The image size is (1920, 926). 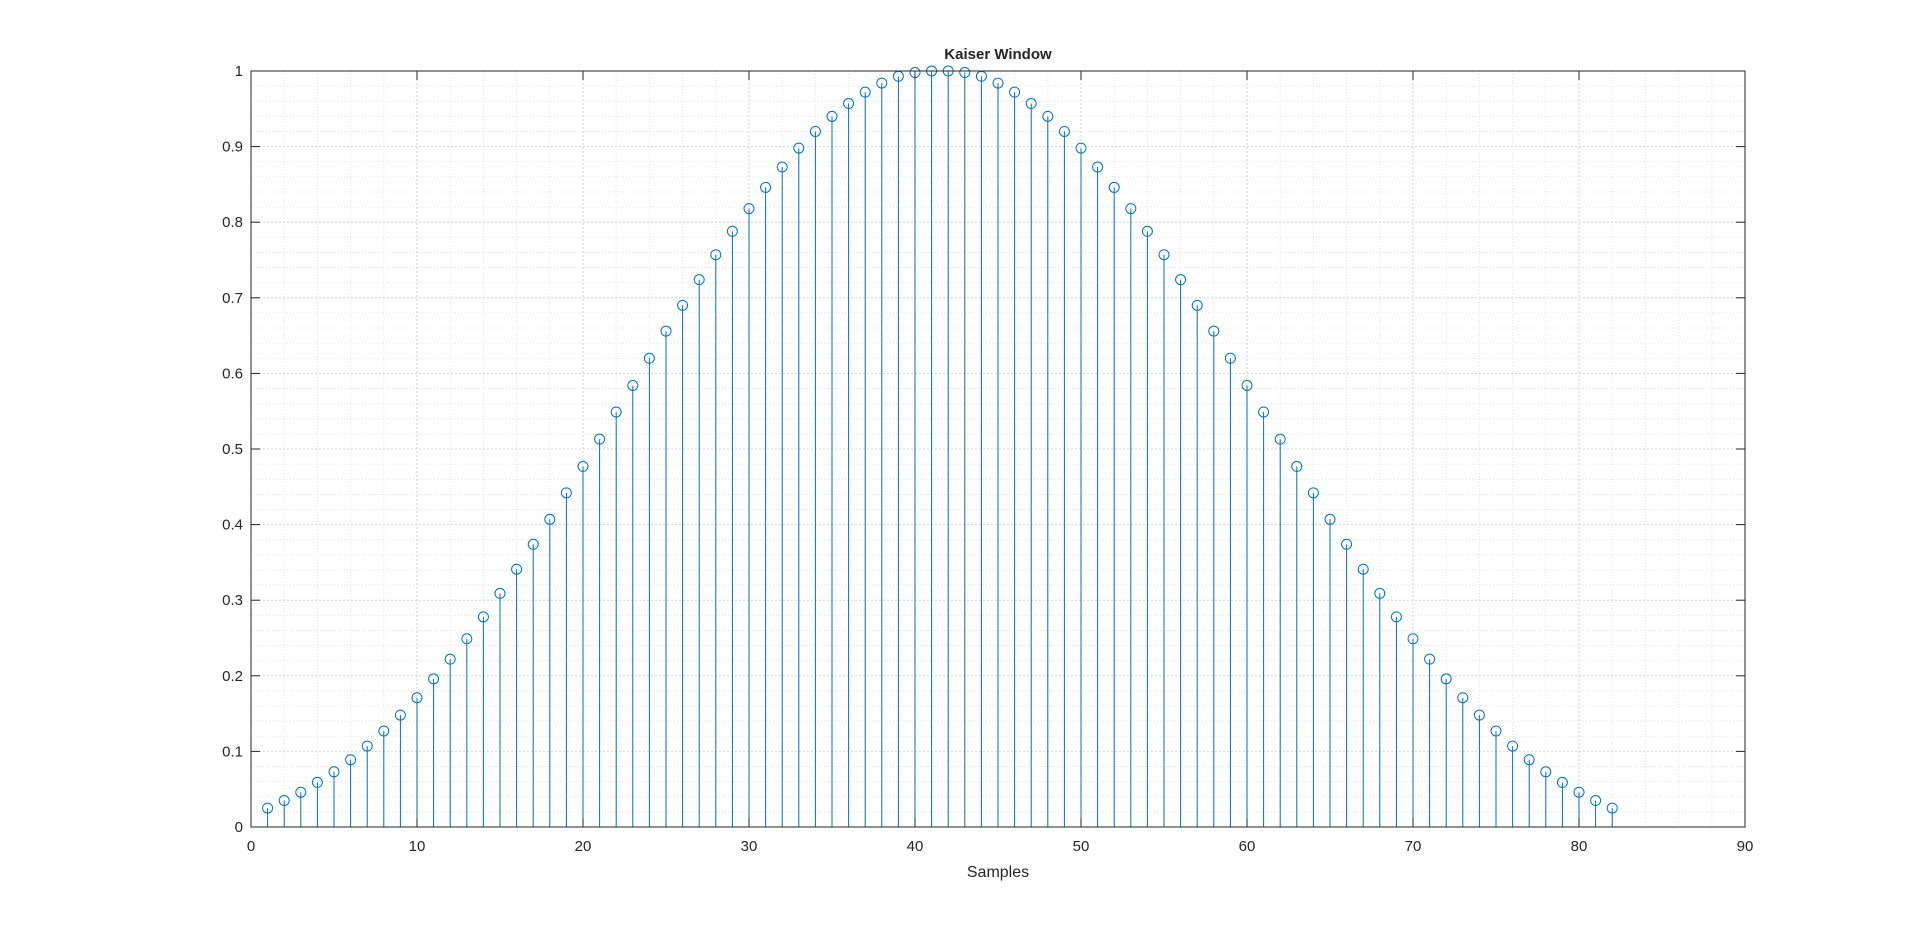 What do you see at coordinates (251, 846) in the screenshot?
I see `x-tick-label: 0` at bounding box center [251, 846].